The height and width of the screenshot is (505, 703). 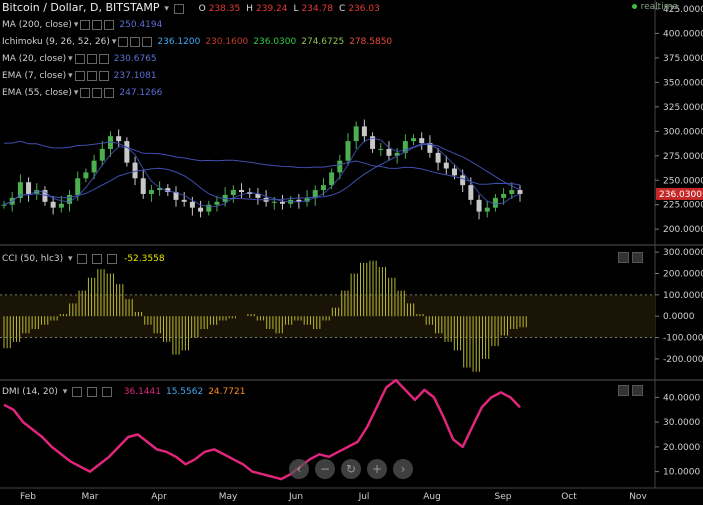 I want to click on price-tick-label: 250.0000, so click(x=683, y=181).